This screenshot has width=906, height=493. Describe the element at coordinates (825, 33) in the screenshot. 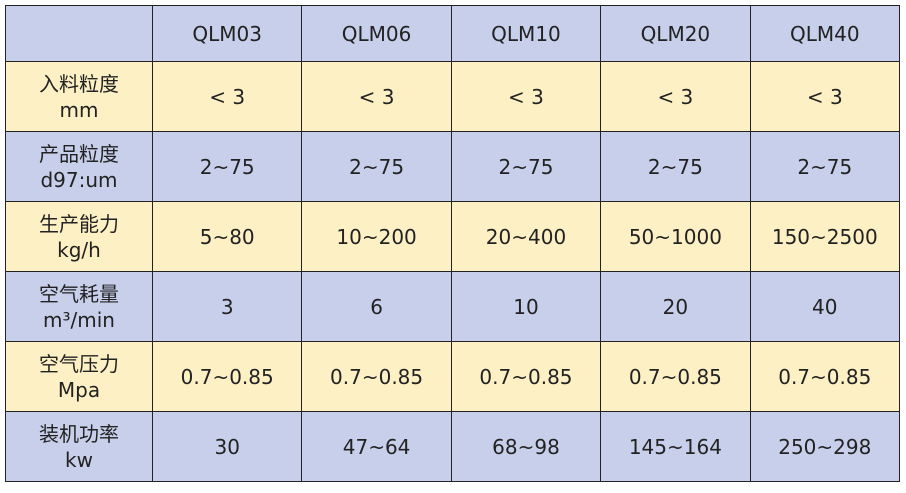

I see `header-cell: QLM40` at that location.